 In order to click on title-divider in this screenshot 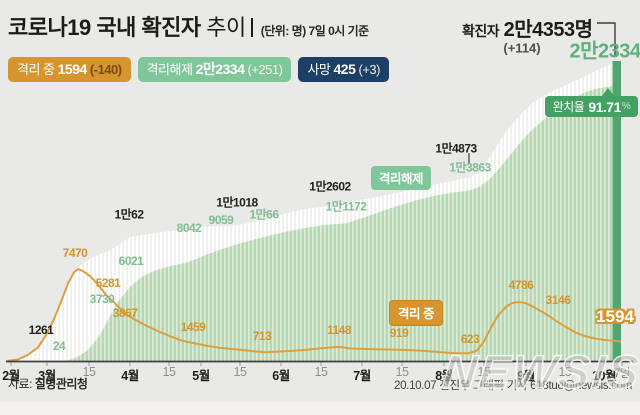, I will do `click(251, 27)`.